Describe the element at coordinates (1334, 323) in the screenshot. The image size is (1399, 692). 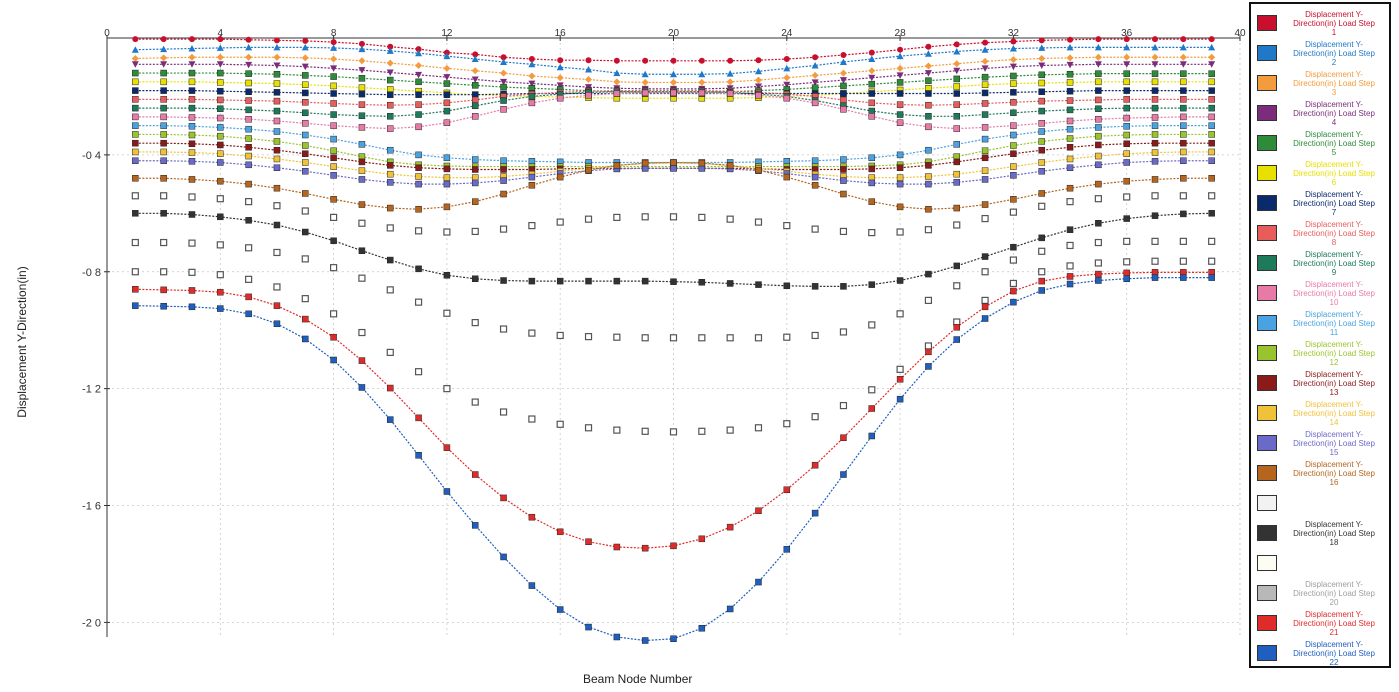
I see `legend-label: Displacement Y- Direction(in) Load Step 11` at that location.